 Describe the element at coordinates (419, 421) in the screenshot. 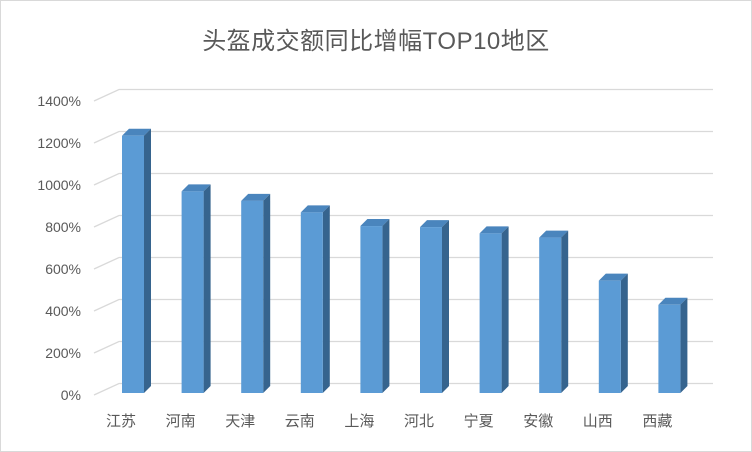

I see `x-axis-category-label: 河北` at that location.